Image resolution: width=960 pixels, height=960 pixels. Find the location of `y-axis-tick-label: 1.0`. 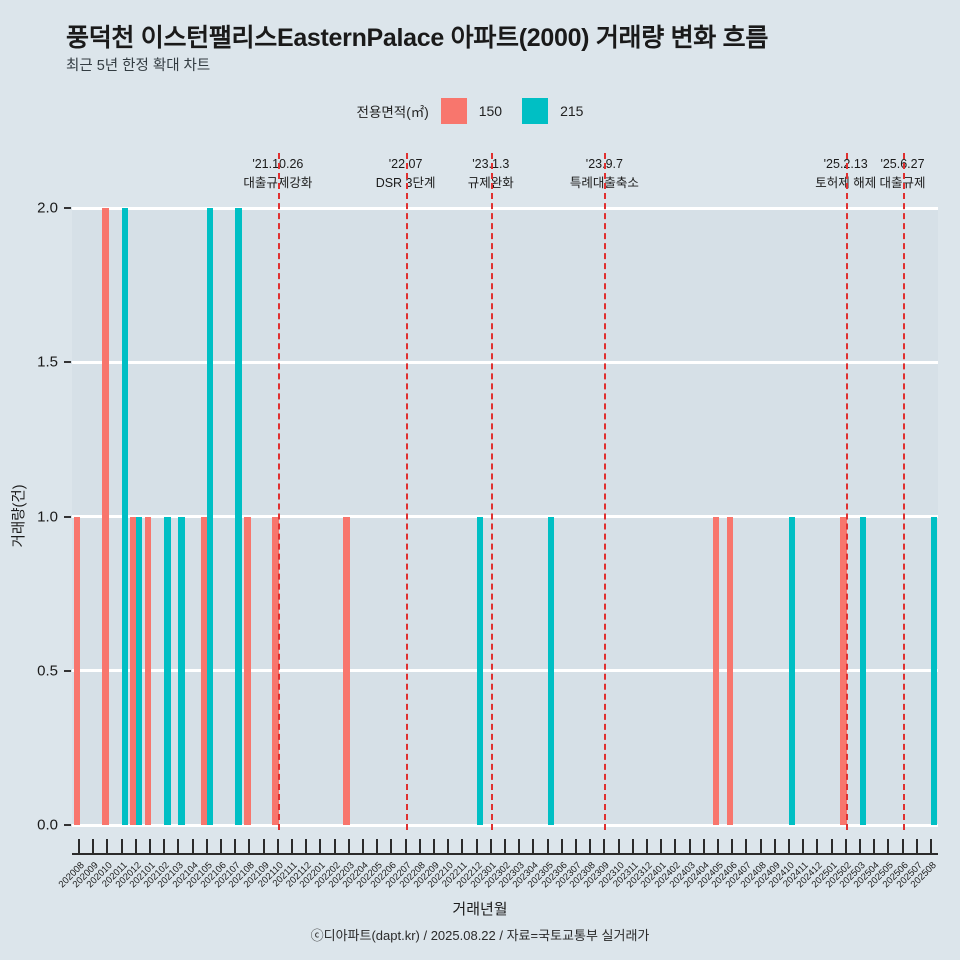

y-axis-tick-label: 1.0 is located at coordinates (47, 516).